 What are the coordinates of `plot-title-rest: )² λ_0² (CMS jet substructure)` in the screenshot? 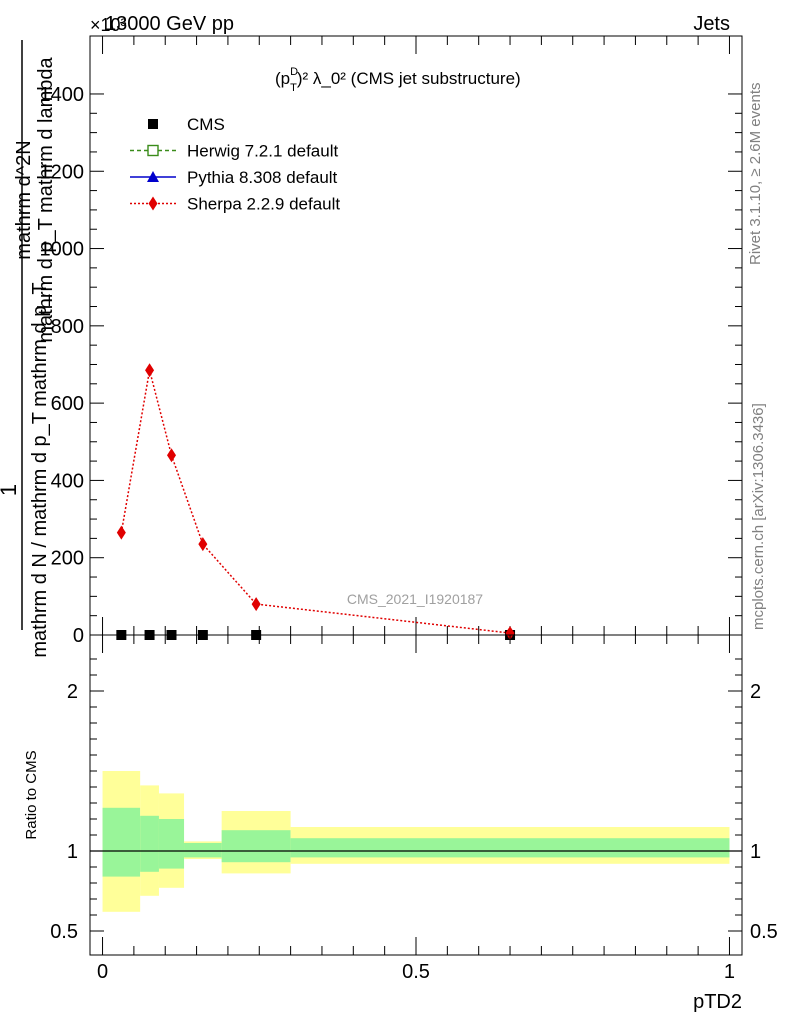 It's located at (409, 78).